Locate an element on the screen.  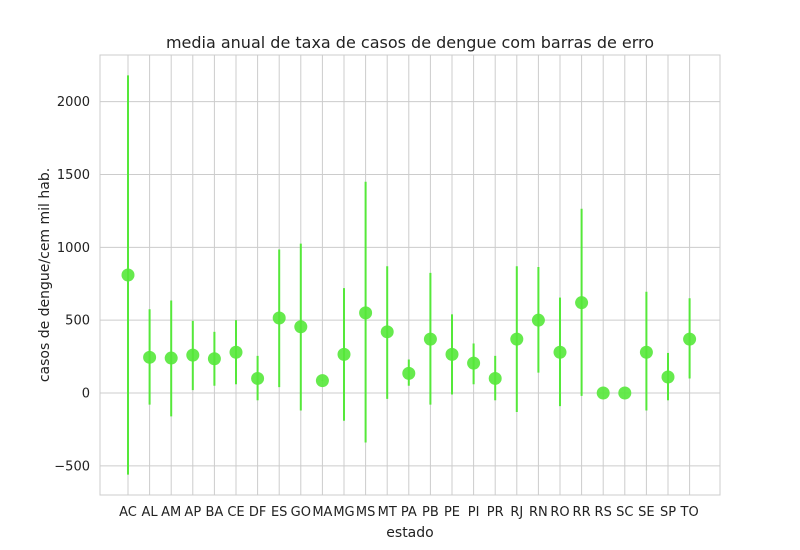
data-point-es is located at coordinates (279, 318).